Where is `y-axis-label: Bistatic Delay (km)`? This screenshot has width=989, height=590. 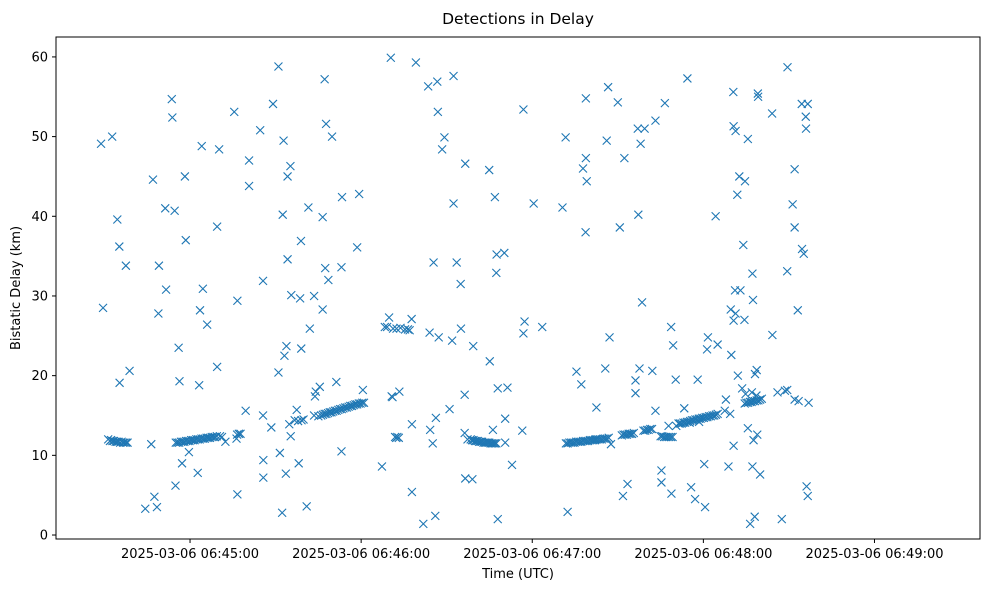
y-axis-label: Bistatic Delay (km) is located at coordinates (16, 288).